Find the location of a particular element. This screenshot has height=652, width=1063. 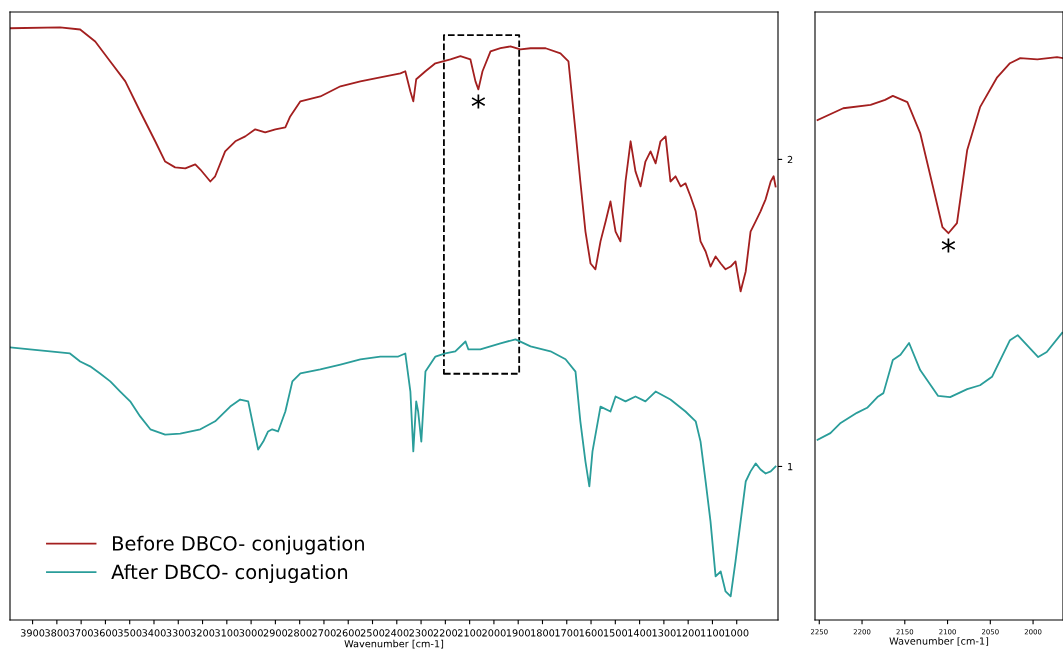

y-tick-label: 2 is located at coordinates (790, 159).